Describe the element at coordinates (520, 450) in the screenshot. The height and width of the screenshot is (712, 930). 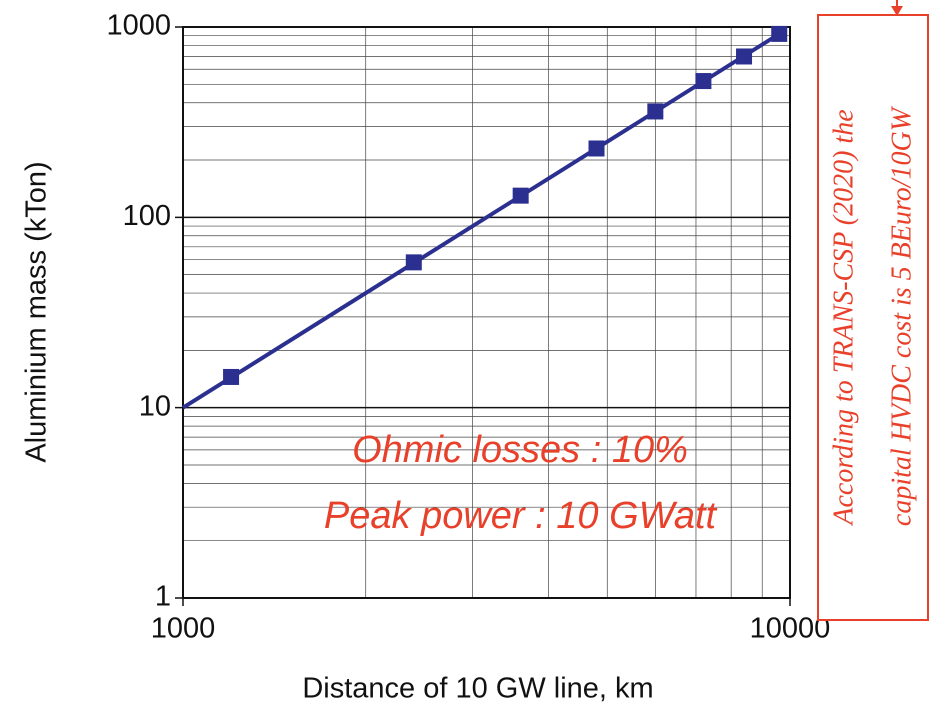
I see `annotation: Ohmic losses : 10%` at that location.